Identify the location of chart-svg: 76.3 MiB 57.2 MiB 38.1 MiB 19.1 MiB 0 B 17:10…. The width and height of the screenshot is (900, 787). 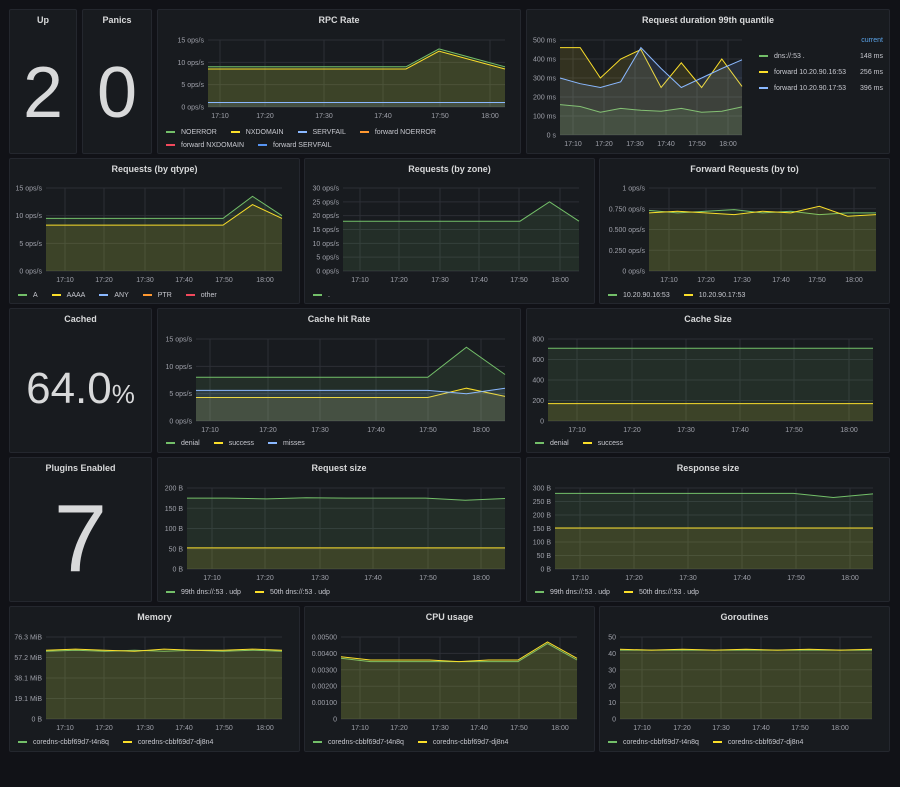
(148, 683).